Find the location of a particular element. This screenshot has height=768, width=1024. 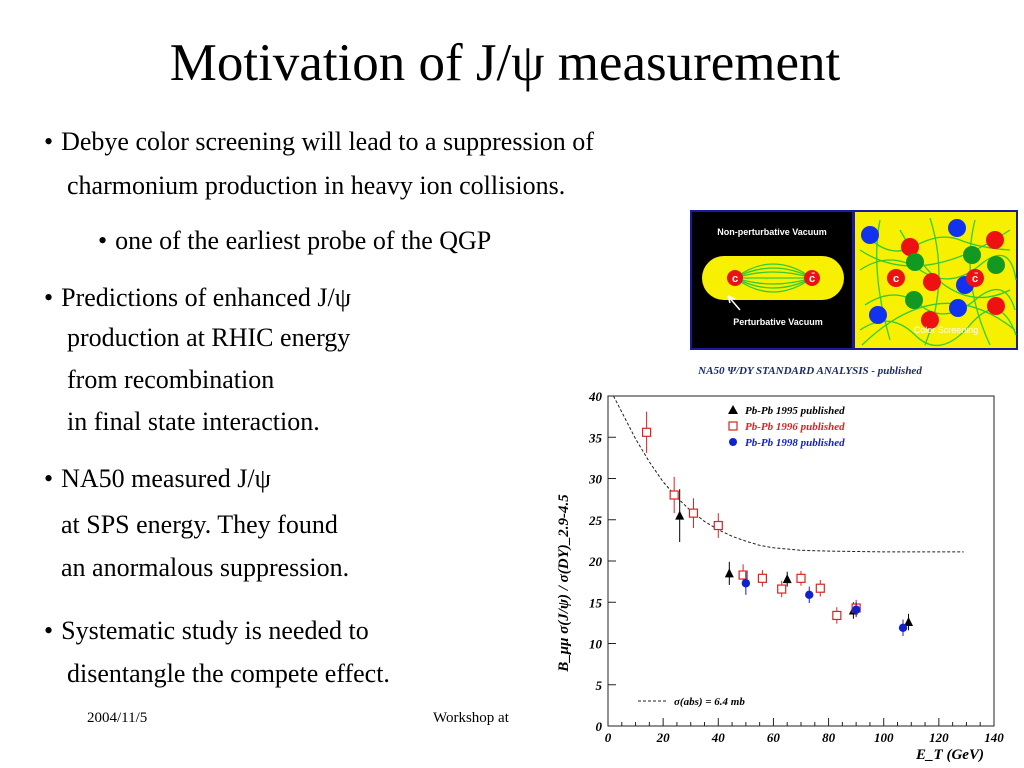

arrow-icon is located at coordinates (734, 303).